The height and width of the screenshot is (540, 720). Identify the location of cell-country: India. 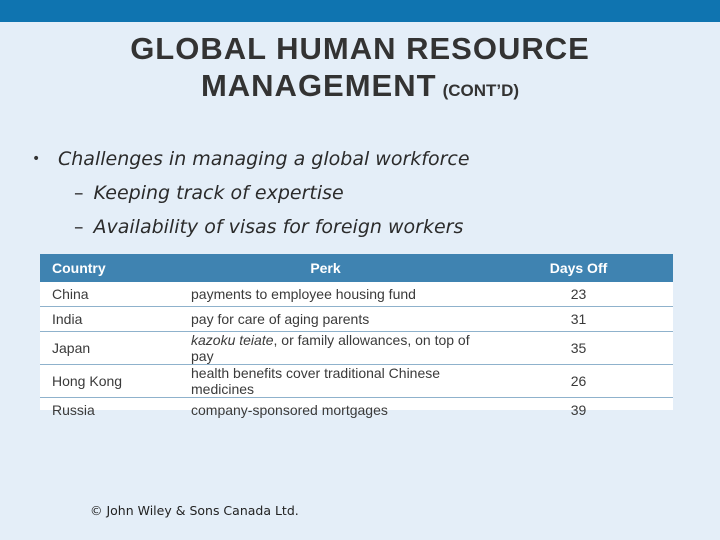
(109, 319).